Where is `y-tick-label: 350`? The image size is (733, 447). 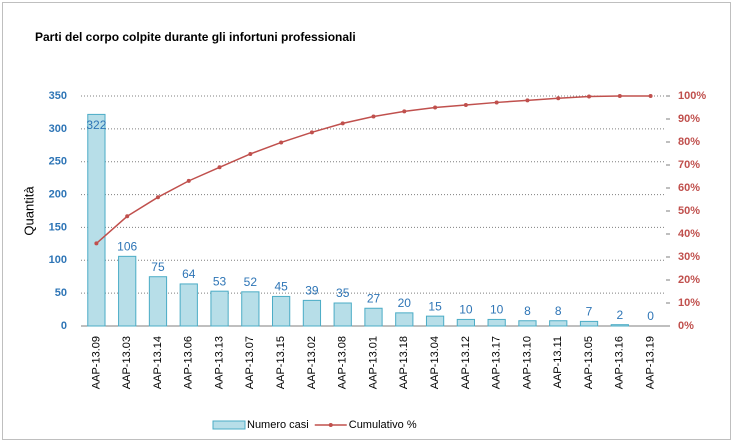 y-tick-label: 350 is located at coordinates (58, 96).